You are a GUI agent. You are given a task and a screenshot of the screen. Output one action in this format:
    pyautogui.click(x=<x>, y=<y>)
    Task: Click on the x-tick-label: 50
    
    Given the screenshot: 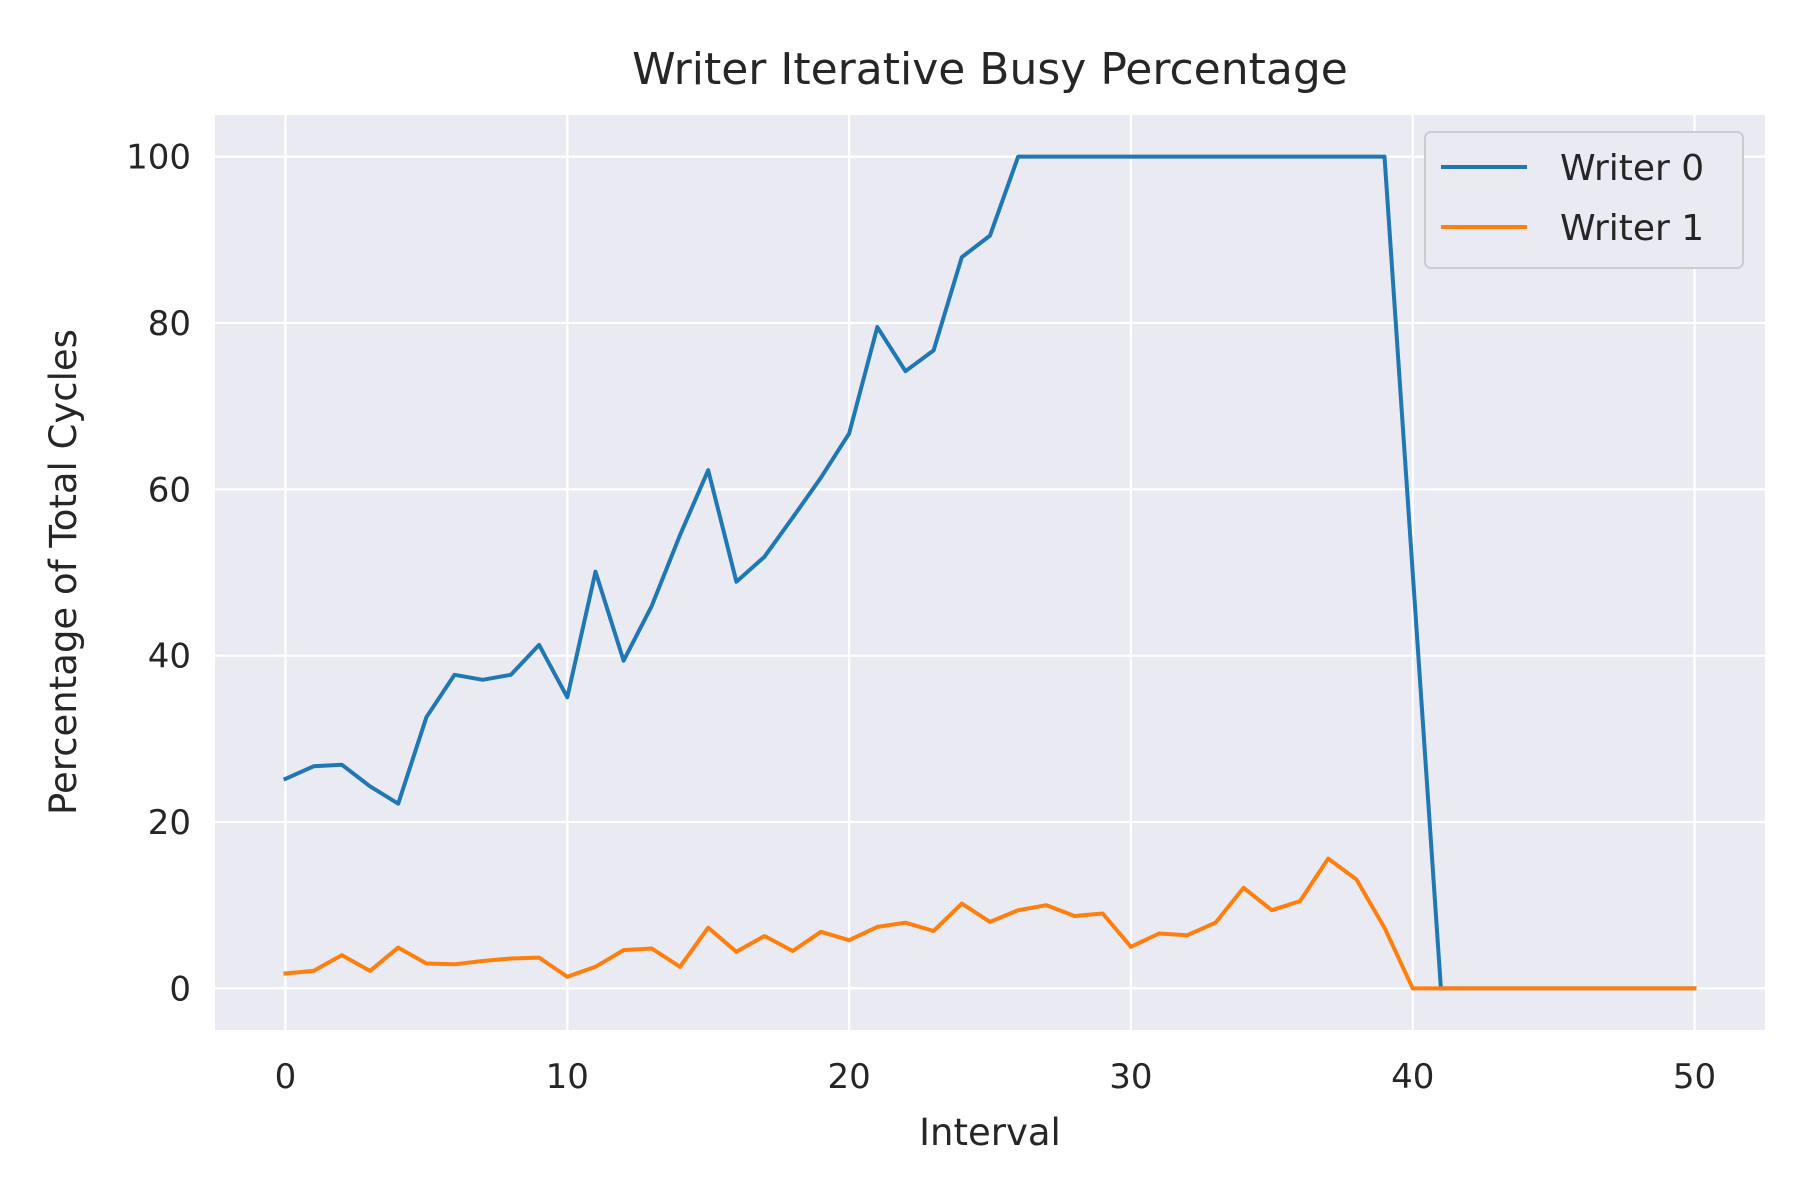 What is the action you would take?
    pyautogui.click(x=1694, y=1077)
    